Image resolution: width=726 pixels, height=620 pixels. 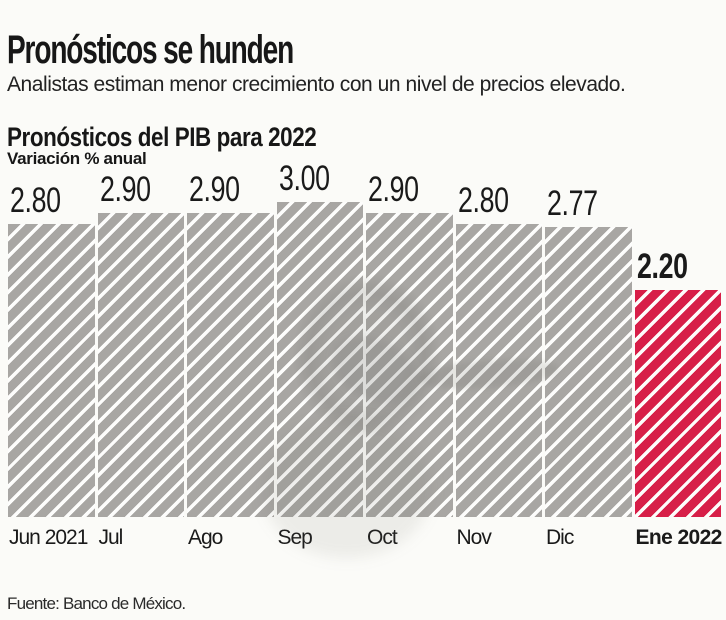 I want to click on bar-group: 2.80 Jun 2021, so click(x=51, y=366).